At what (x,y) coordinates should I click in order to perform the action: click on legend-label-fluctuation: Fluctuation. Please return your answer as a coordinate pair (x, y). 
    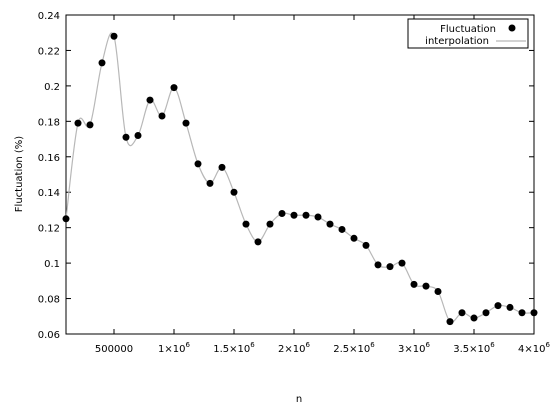
    Looking at the image, I should click on (468, 29).